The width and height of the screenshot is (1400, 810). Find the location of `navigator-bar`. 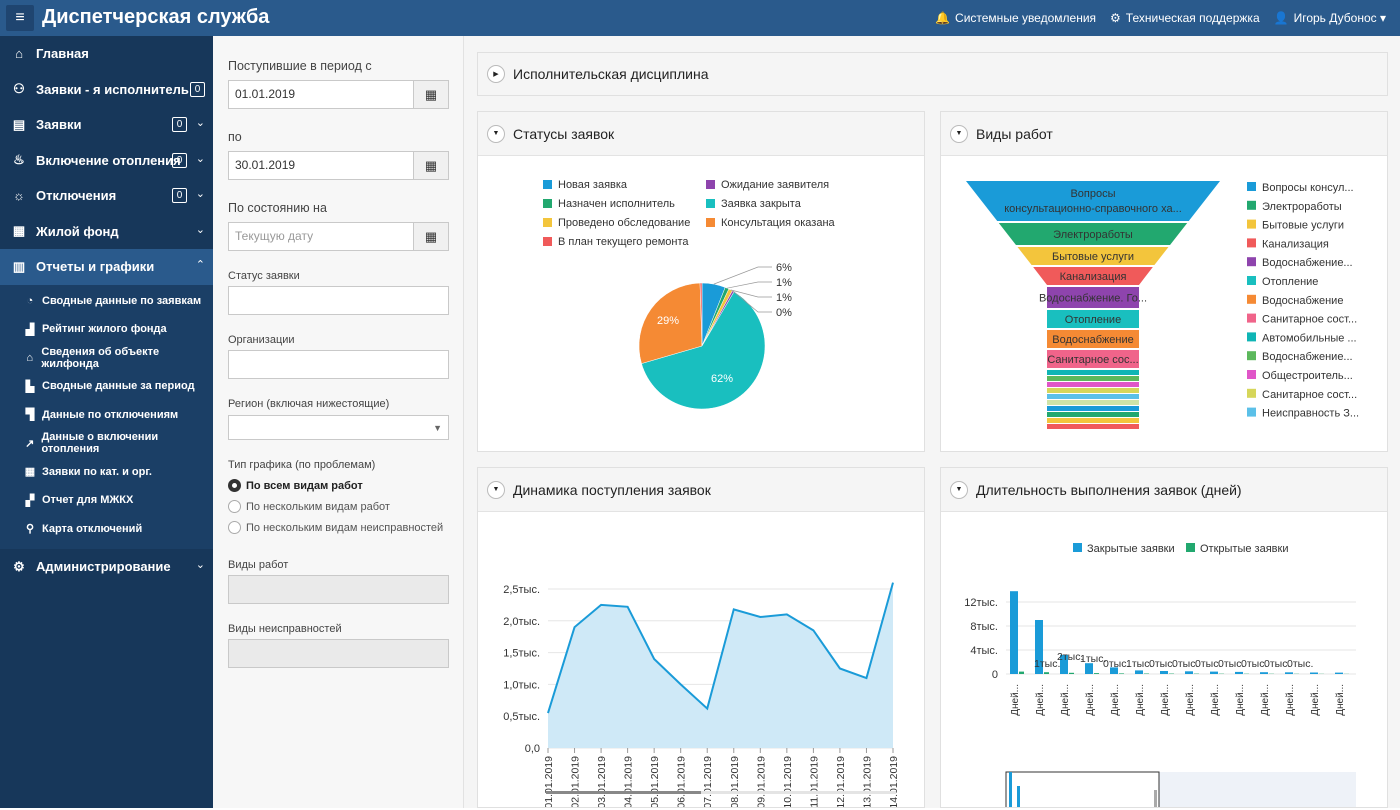

navigator-bar is located at coordinates (1010, 789).